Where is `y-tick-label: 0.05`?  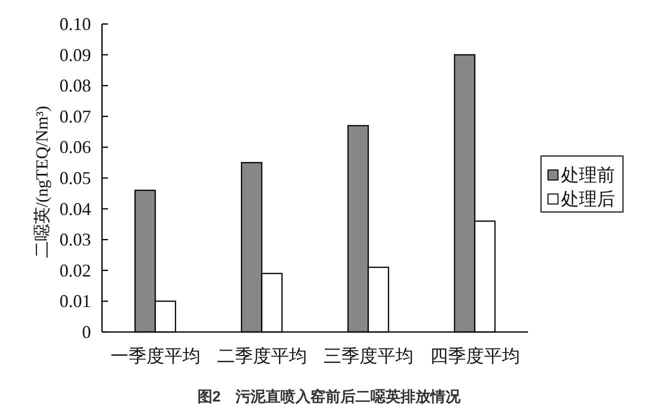
y-tick-label: 0.05 is located at coordinates (75, 178).